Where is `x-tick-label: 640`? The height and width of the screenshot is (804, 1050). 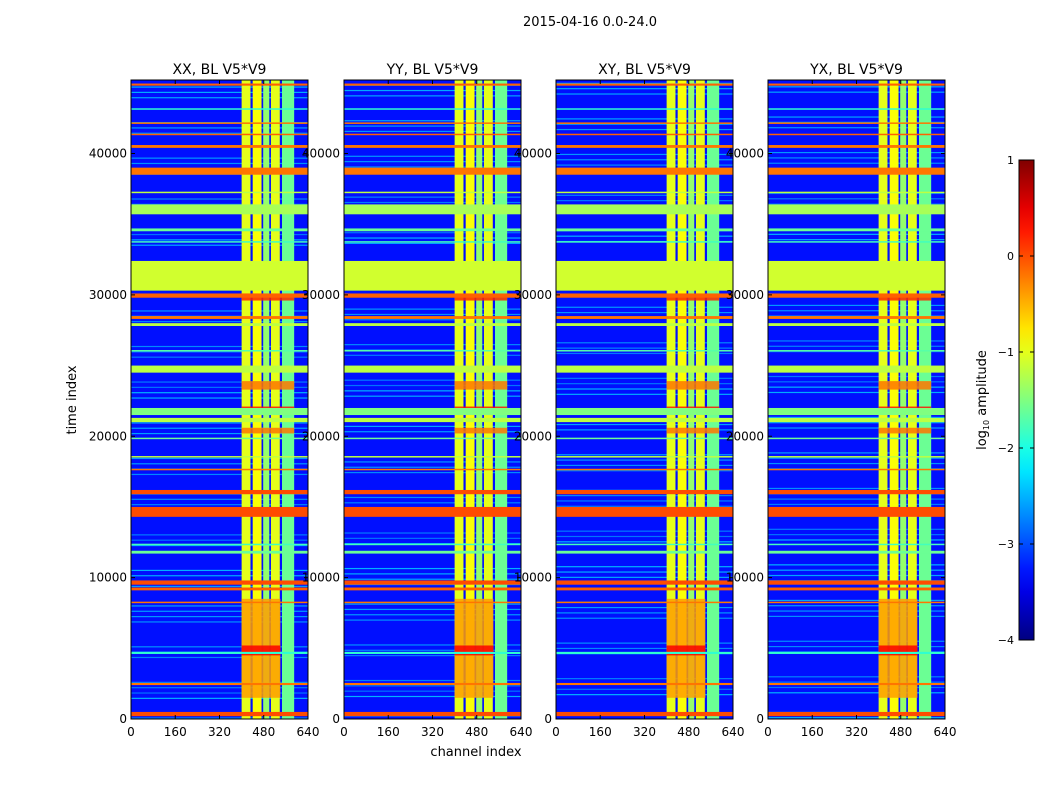 x-tick-label: 640 is located at coordinates (733, 732).